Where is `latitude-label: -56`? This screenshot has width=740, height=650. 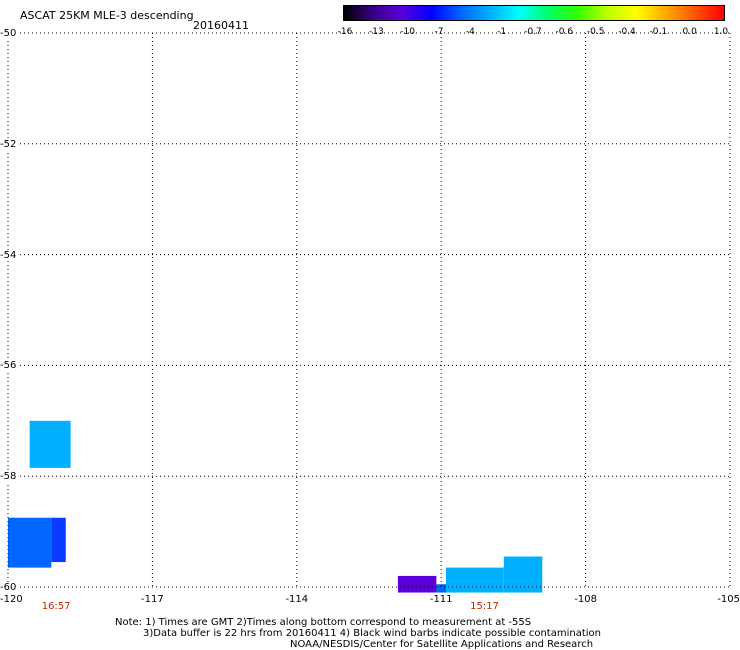 latitude-label: -56 is located at coordinates (9, 366).